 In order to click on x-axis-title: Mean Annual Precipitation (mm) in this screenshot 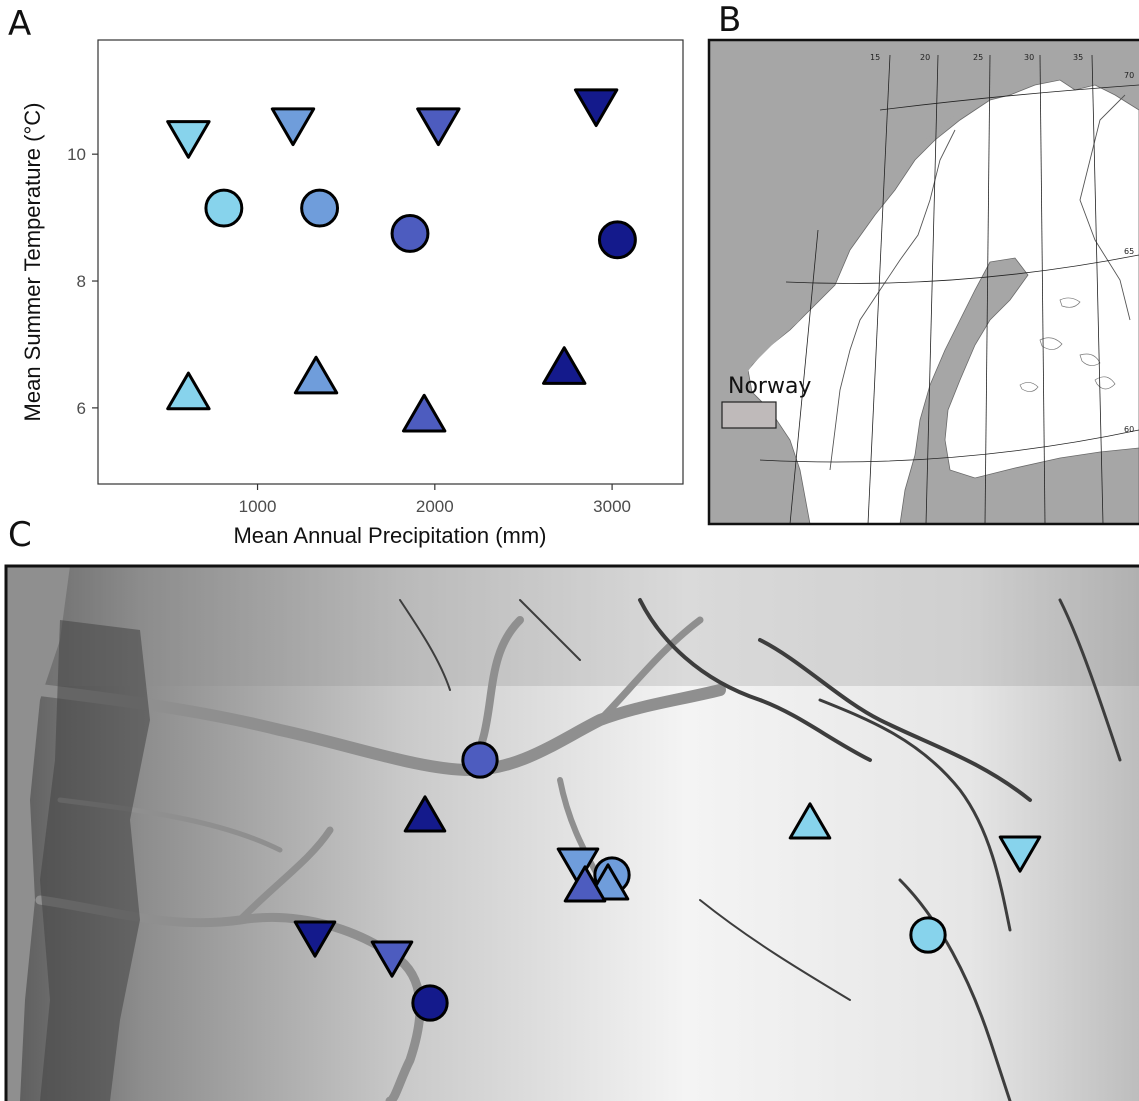, I will do `click(389, 535)`.